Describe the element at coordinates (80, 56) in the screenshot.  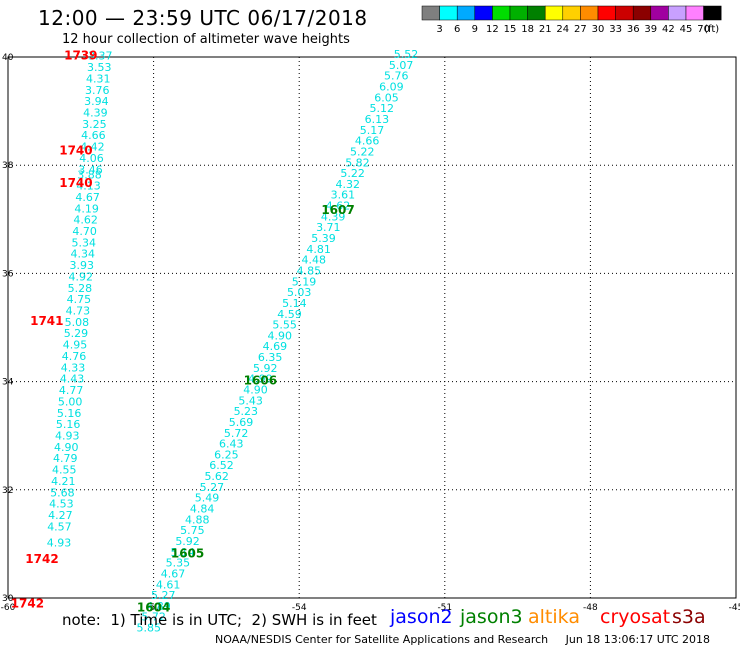
I see `pass-time-label: 1739` at that location.